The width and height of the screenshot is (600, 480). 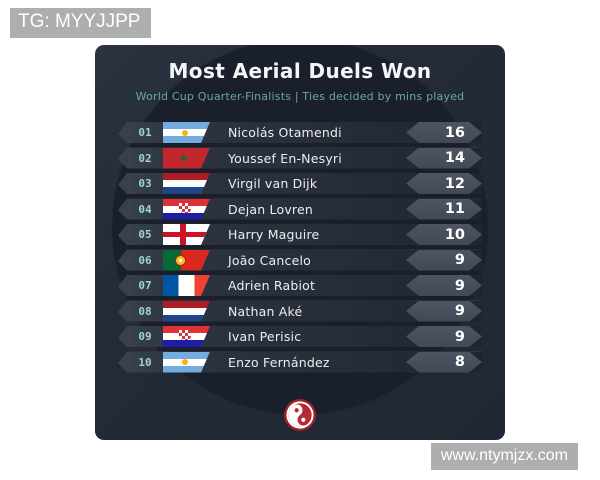 I want to click on watermark-top-left: TG: MYYJJPP, so click(x=81, y=23).